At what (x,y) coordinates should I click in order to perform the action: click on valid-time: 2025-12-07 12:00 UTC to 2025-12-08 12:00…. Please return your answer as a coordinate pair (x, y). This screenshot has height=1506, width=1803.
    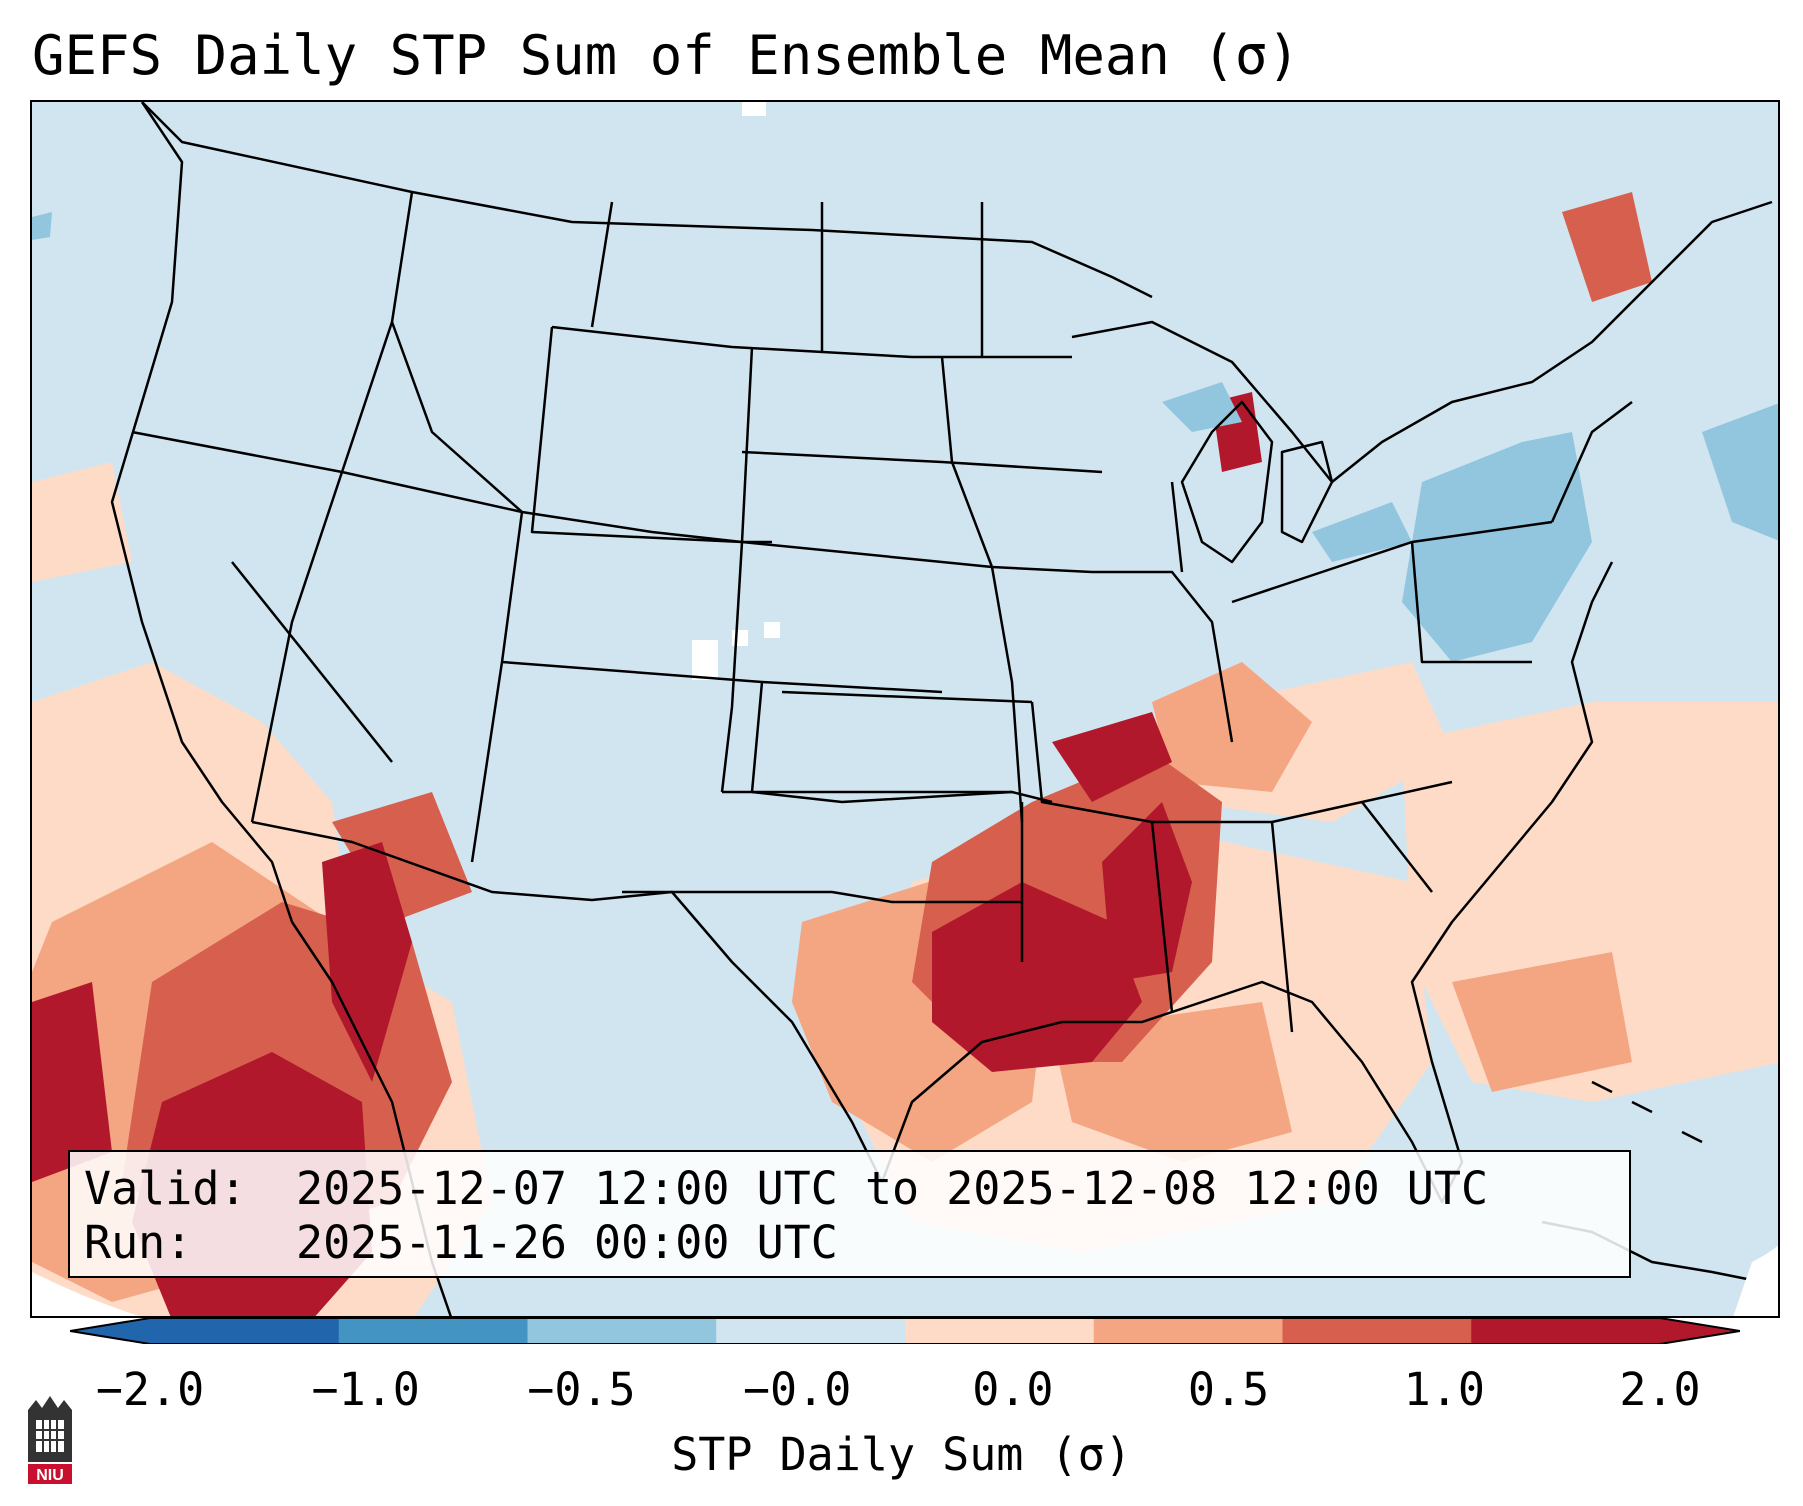
    Looking at the image, I should click on (892, 1188).